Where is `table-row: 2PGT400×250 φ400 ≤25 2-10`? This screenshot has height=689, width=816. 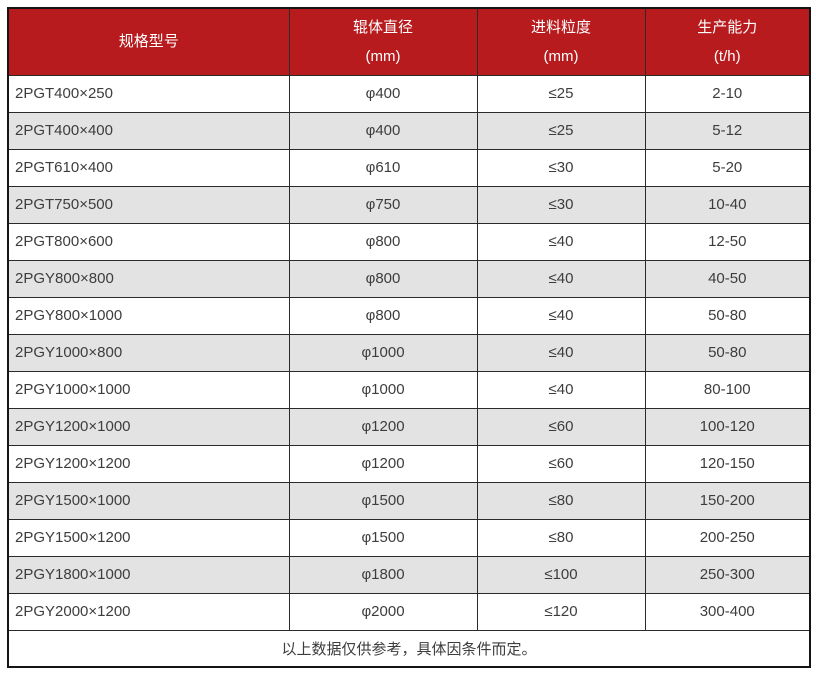 table-row: 2PGT400×250 φ400 ≤25 2-10 is located at coordinates (409, 93).